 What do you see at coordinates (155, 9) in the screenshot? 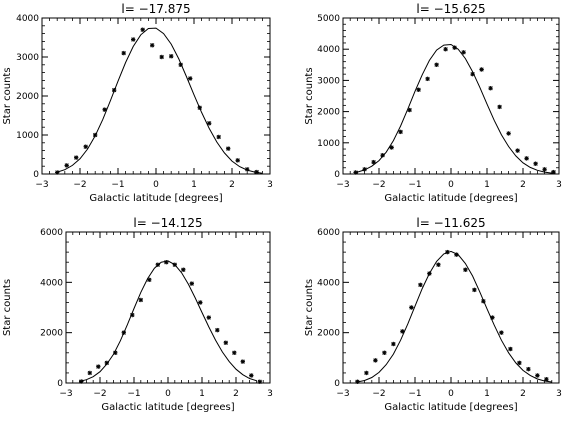
I see `chart-title: l= −17.875` at bounding box center [155, 9].